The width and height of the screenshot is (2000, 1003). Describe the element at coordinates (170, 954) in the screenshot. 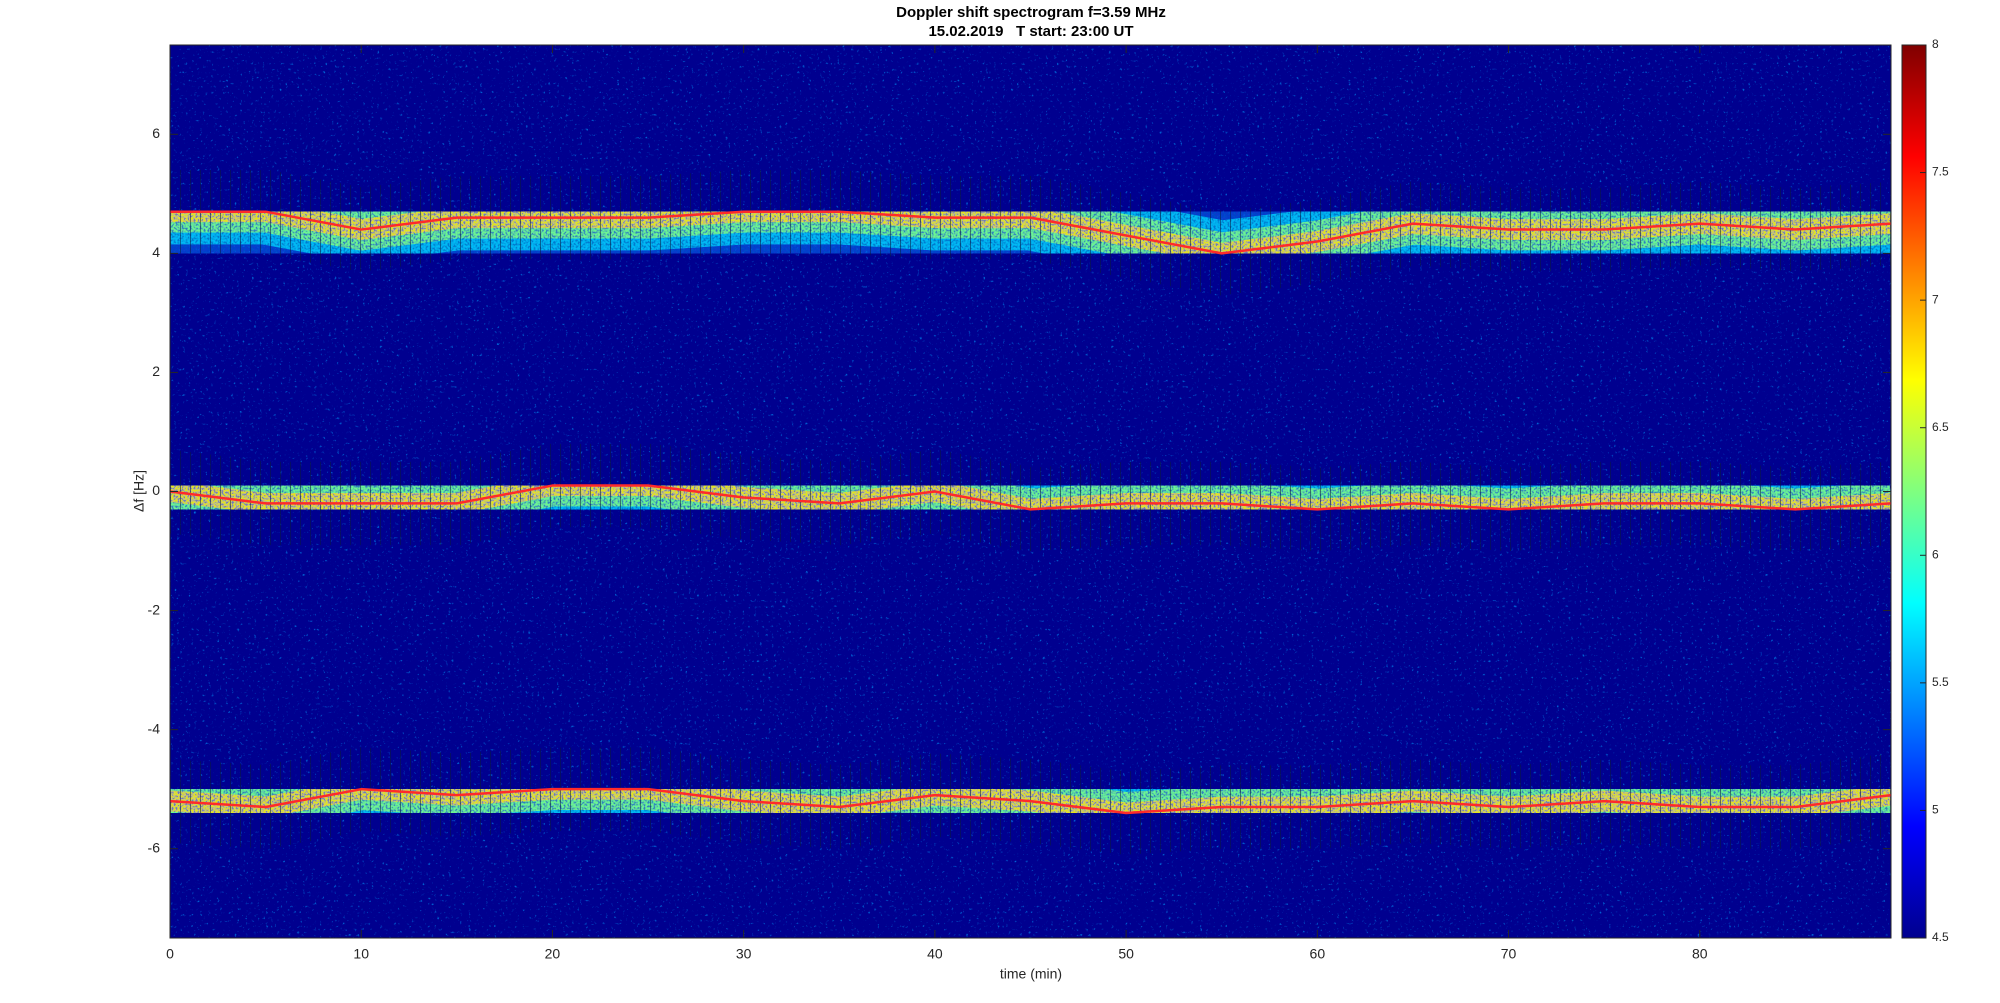

I see `x-tick-label: 0` at that location.